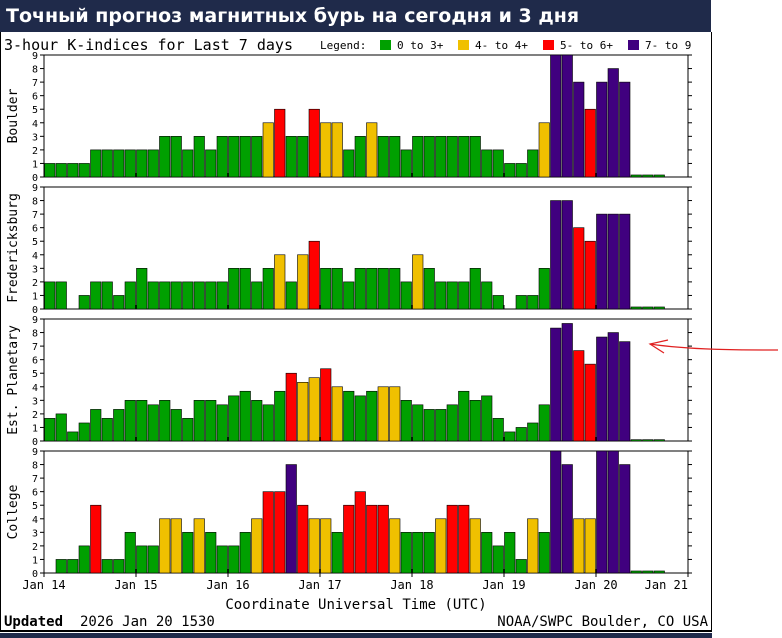 The image size is (782, 638). What do you see at coordinates (147, 622) in the screenshot?
I see `updated-value: 2026 Jan 20 1530` at bounding box center [147, 622].